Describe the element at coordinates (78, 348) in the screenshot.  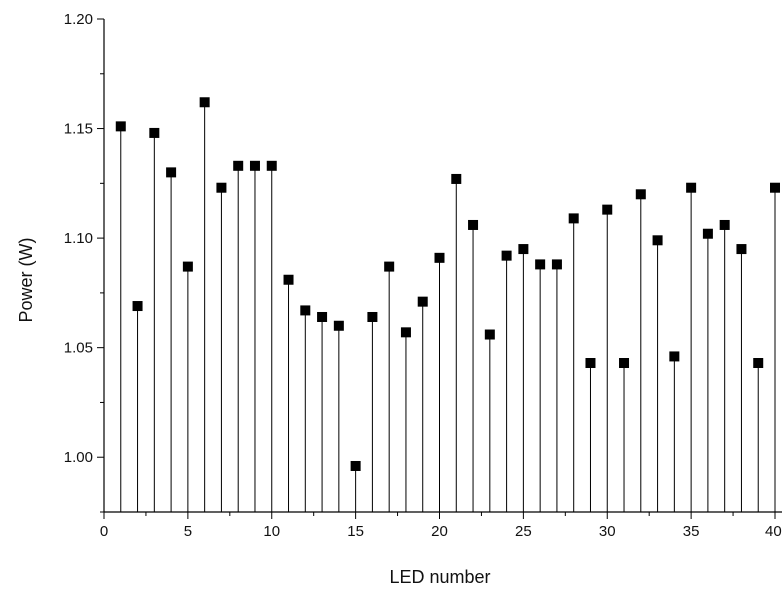
I see `y-tick-label: 1.05` at that location.